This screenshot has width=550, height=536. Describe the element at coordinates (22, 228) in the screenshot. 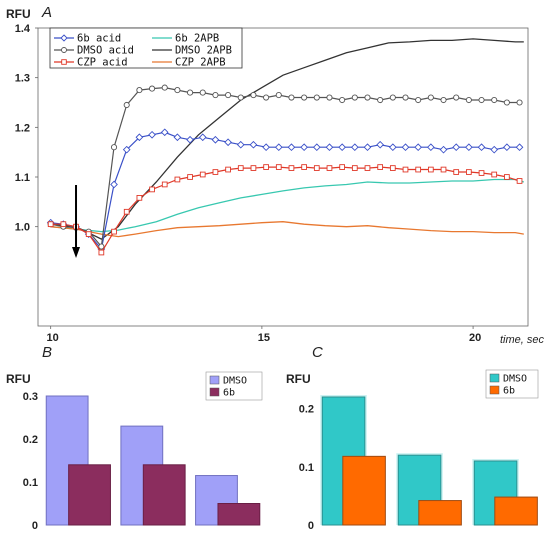

I see `y-tick-label-a: 1.0` at that location.